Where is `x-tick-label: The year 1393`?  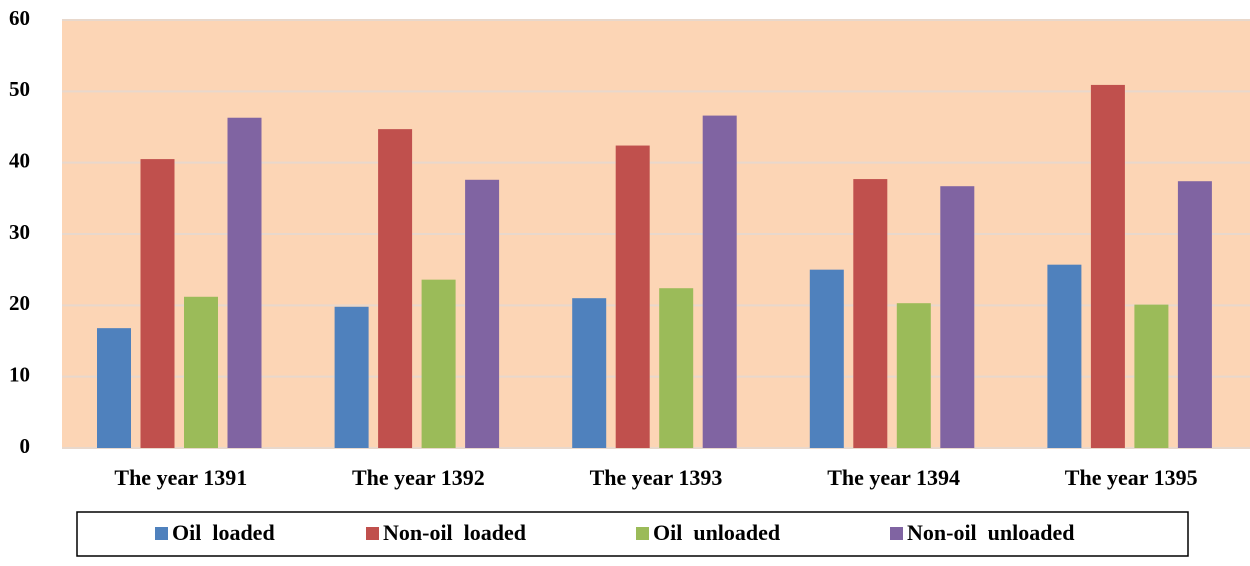 x-tick-label: The year 1393 is located at coordinates (656, 477).